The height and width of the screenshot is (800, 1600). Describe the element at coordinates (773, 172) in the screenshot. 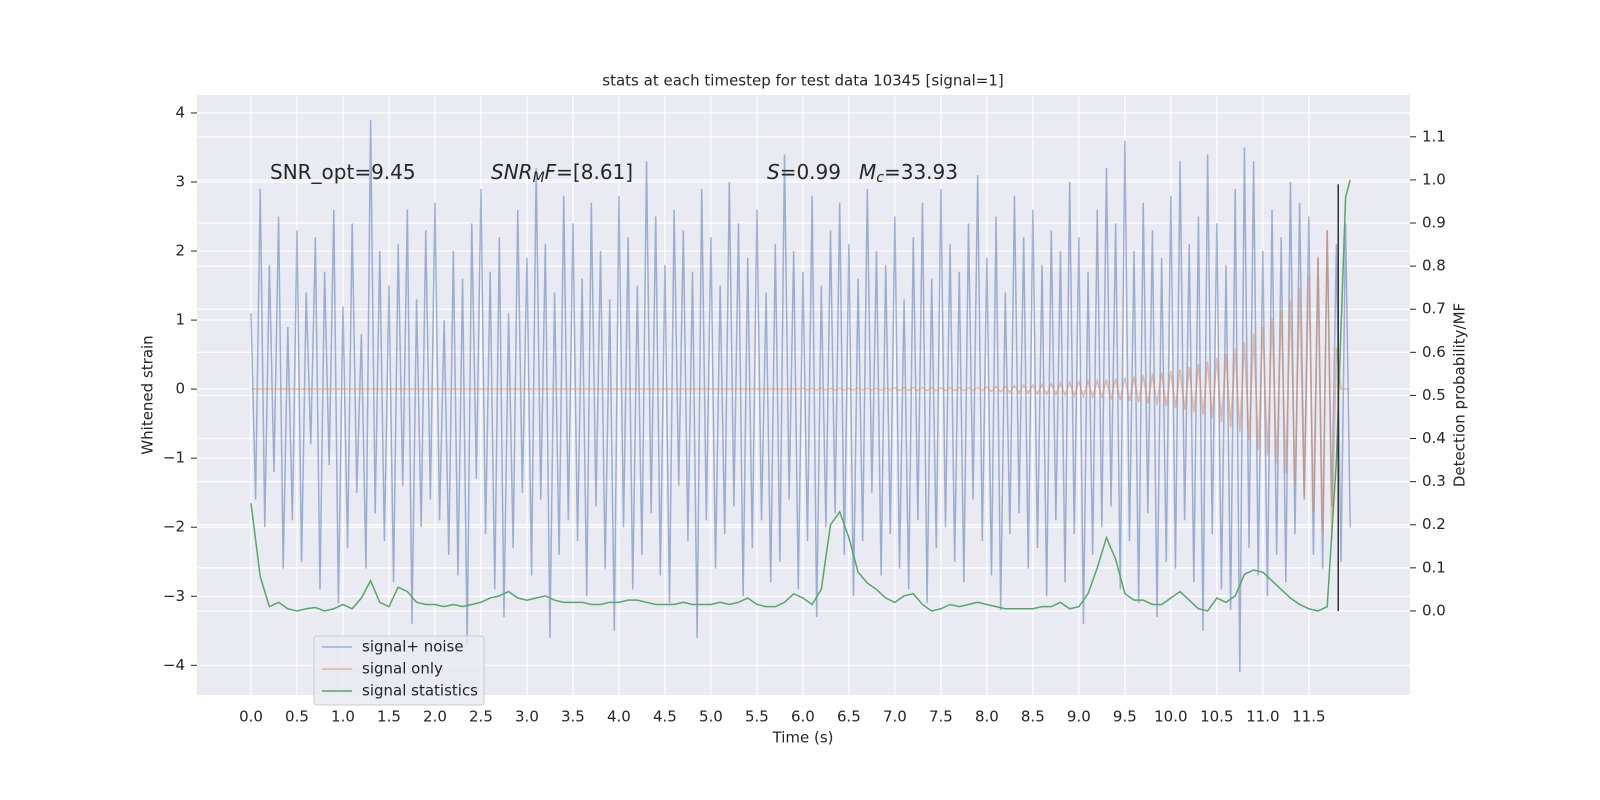

I see `annotation-part: S` at that location.